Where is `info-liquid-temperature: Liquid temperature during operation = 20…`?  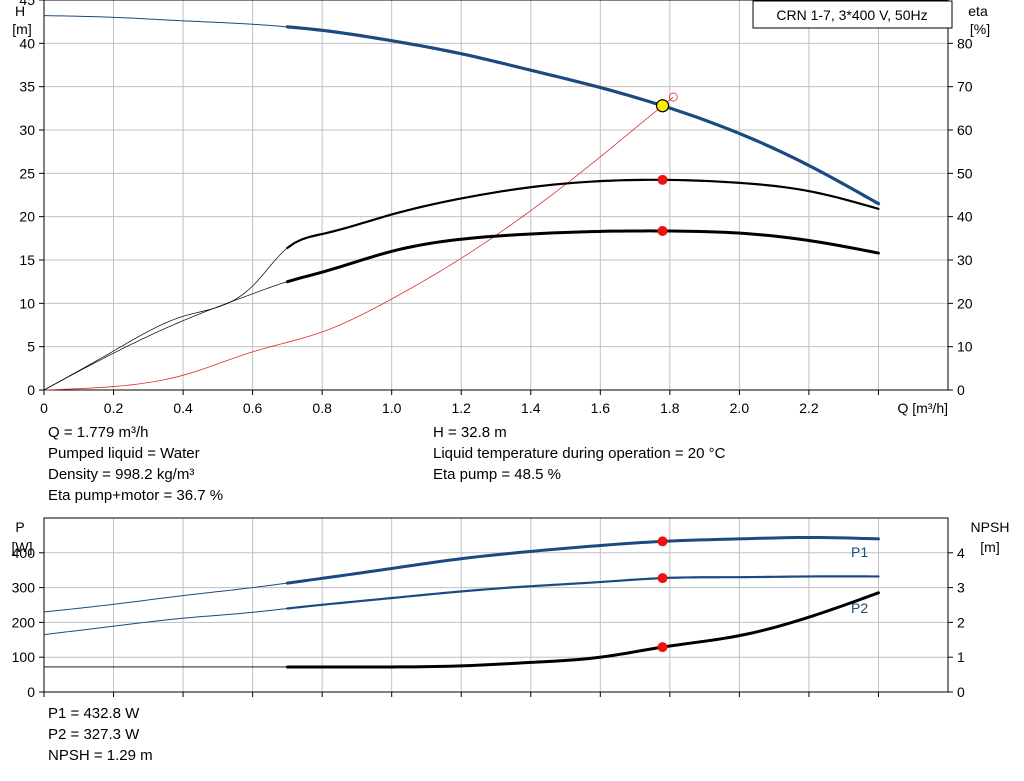 info-liquid-temperature: Liquid temperature during operation = 20… is located at coordinates (579, 453).